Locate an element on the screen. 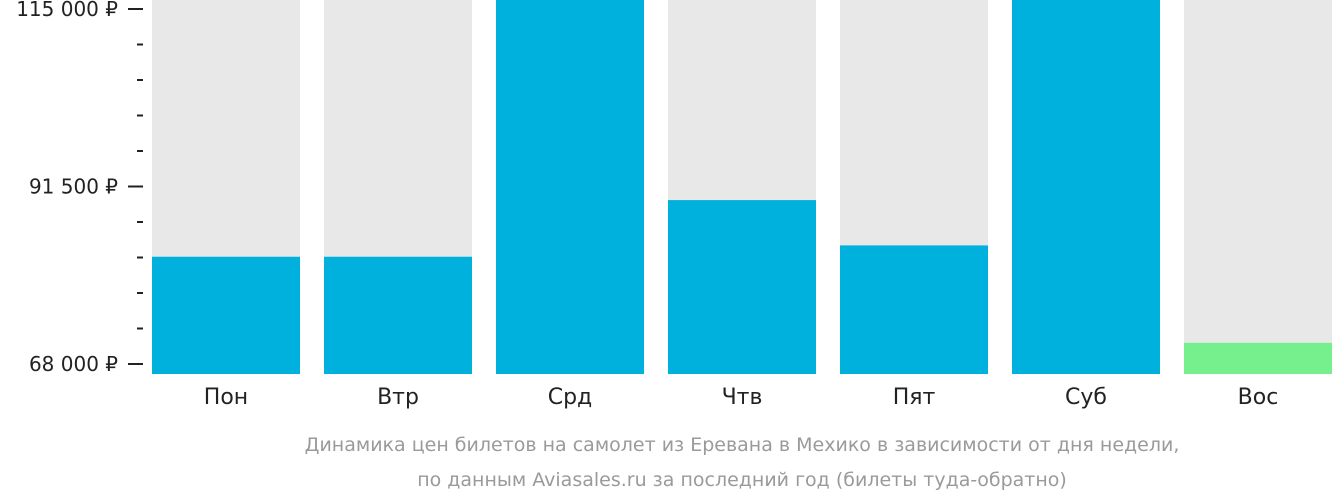  x-category-label: Чтв is located at coordinates (742, 397).